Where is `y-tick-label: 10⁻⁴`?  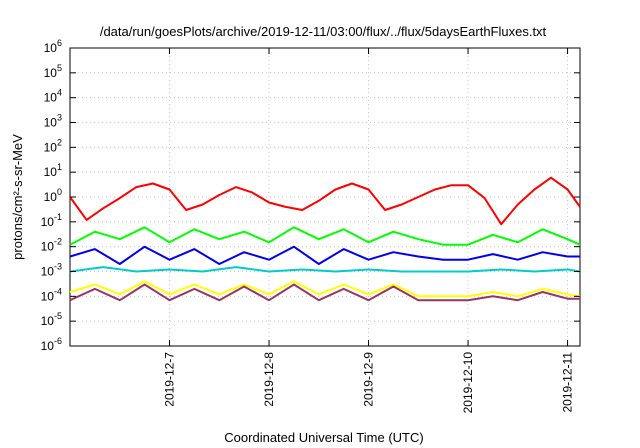
y-tick-label: 10⁻⁴ is located at coordinates (51, 294).